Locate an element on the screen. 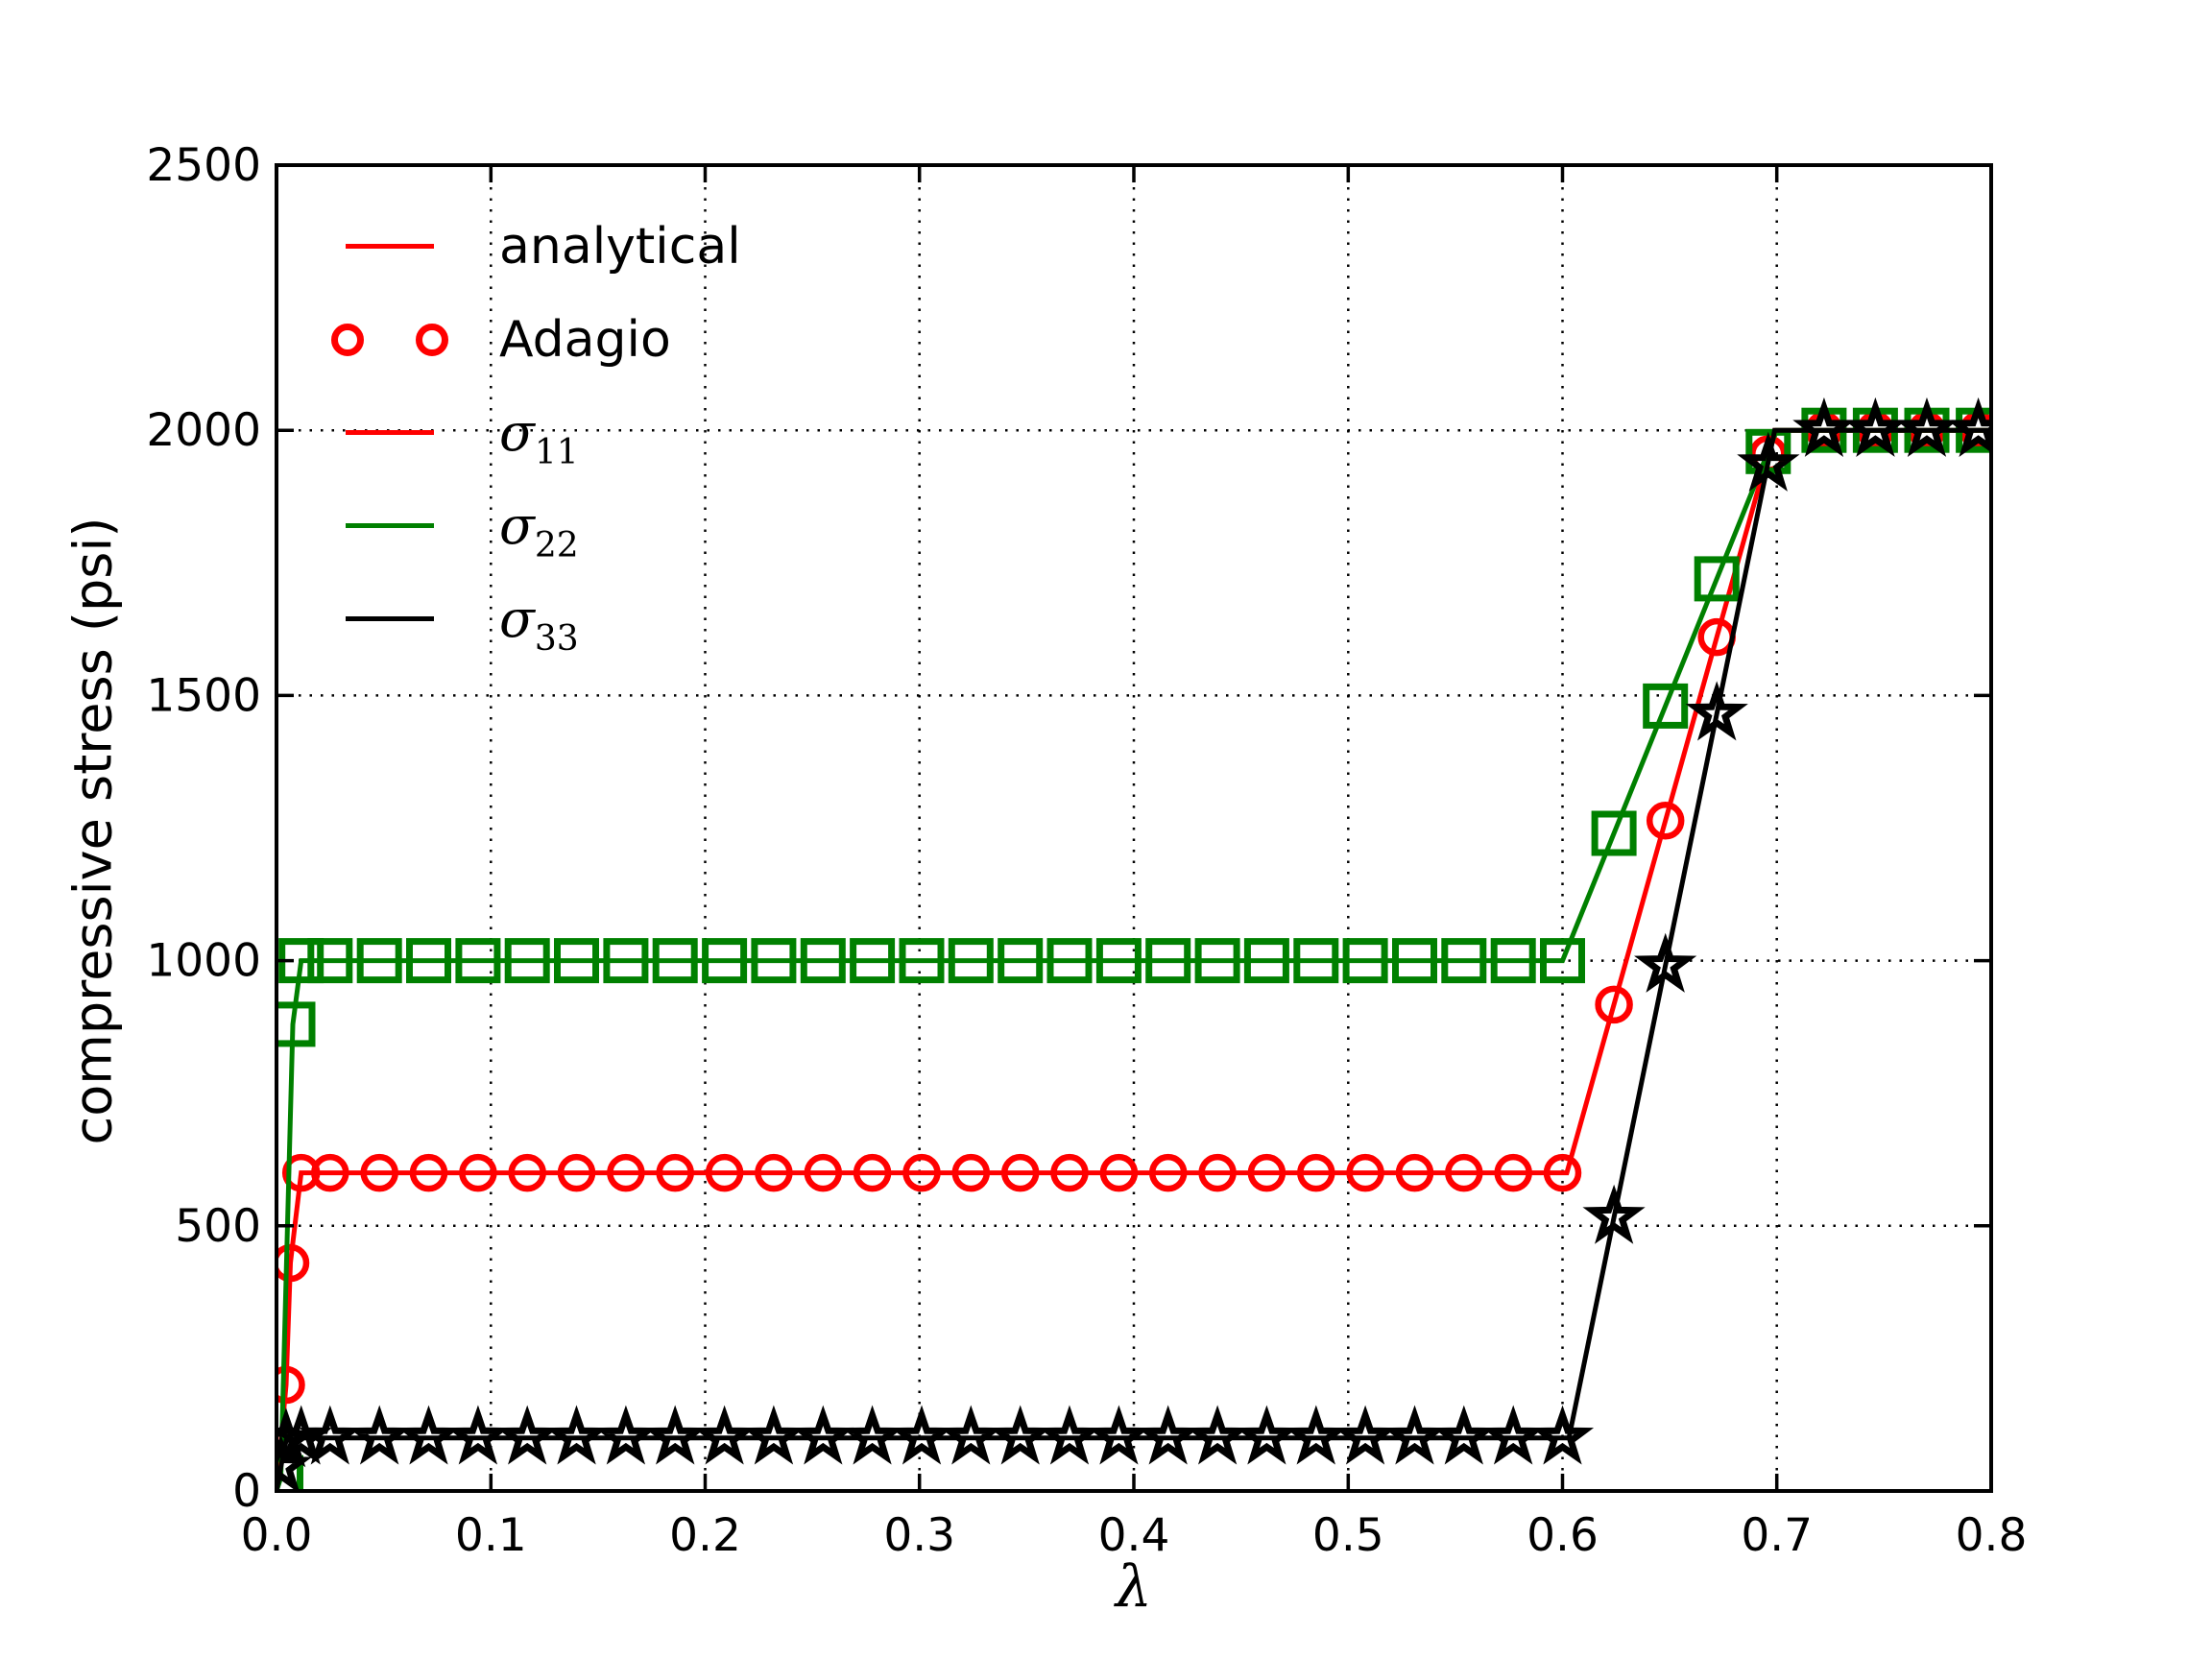 The height and width of the screenshot is (1659, 2212). legend-item-sigma11: σ11 is located at coordinates (536, 432).